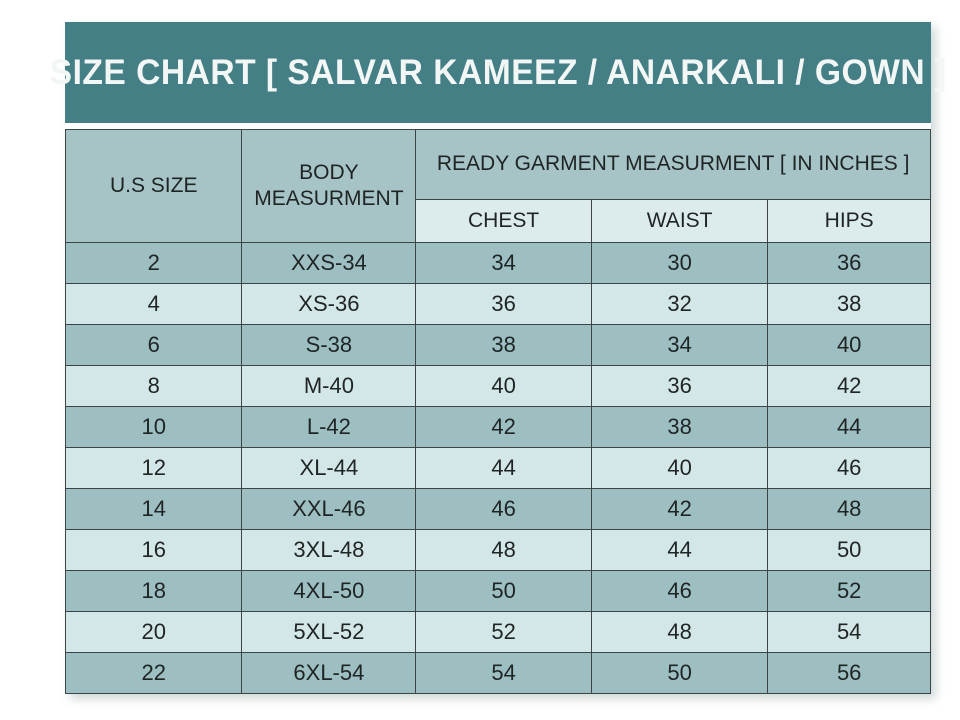  I want to click on cell-us_size: 12, so click(153, 468).